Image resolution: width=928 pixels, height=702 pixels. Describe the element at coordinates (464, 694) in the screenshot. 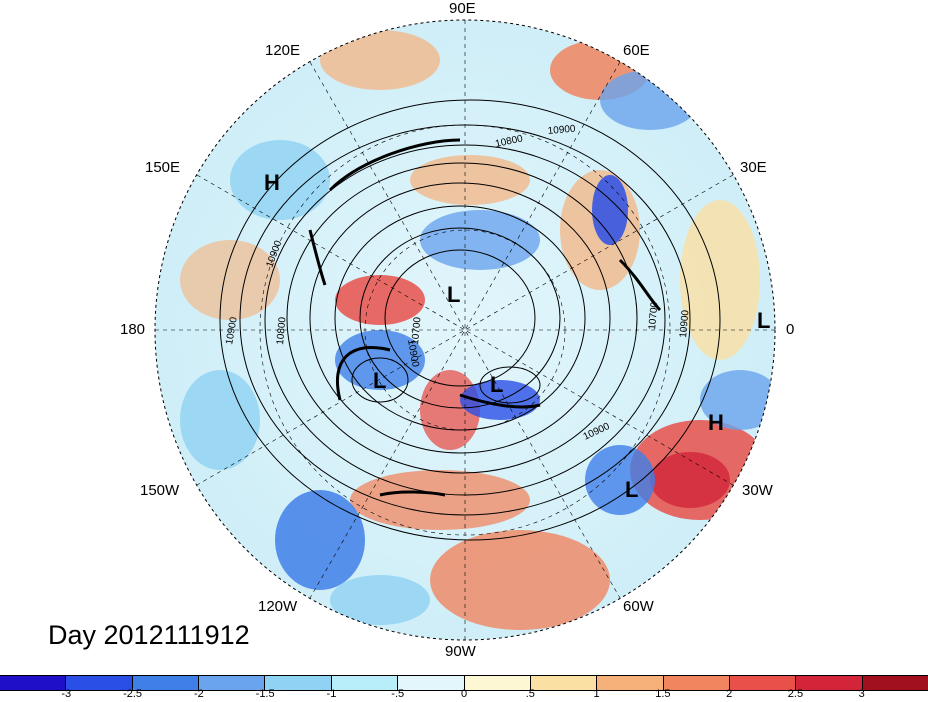

I see `color-bar-tick-label: 0` at that location.